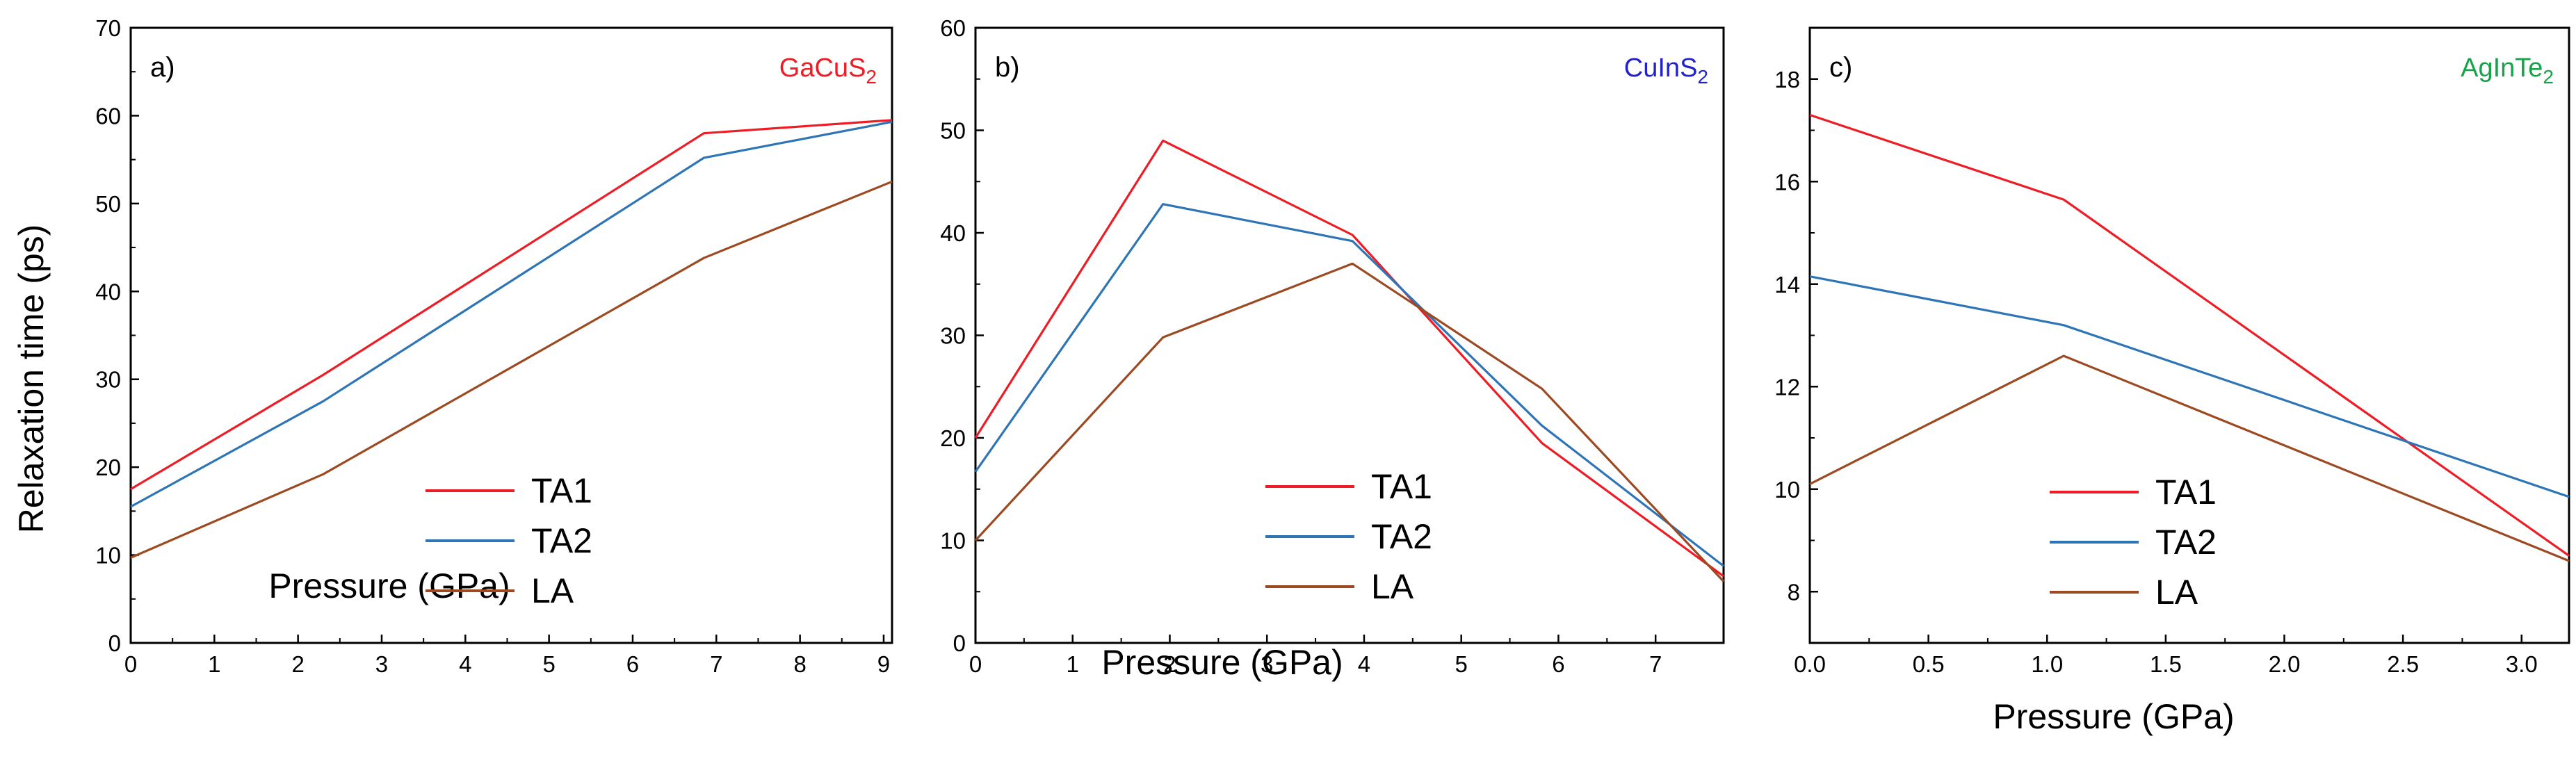 This screenshot has width=2576, height=759. What do you see at coordinates (1794, 592) in the screenshot?
I see `y-tick-label: 8` at bounding box center [1794, 592].